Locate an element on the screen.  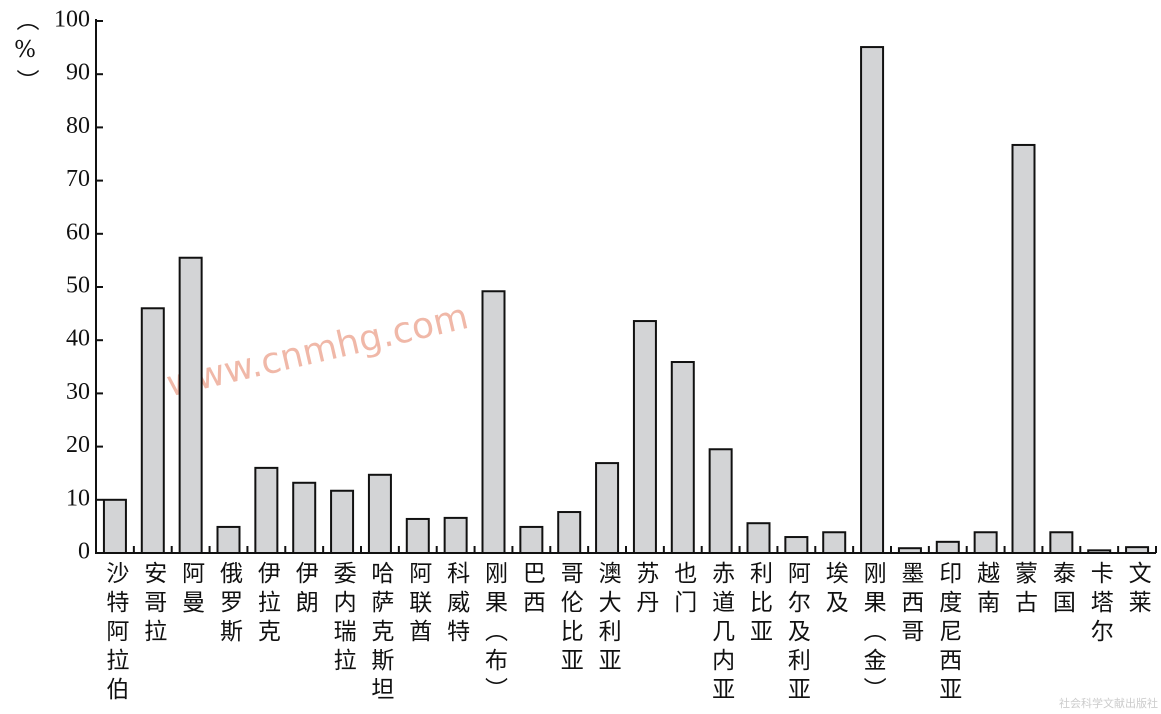
watermark: www.cnmhg.com is located at coordinates (317, 350).